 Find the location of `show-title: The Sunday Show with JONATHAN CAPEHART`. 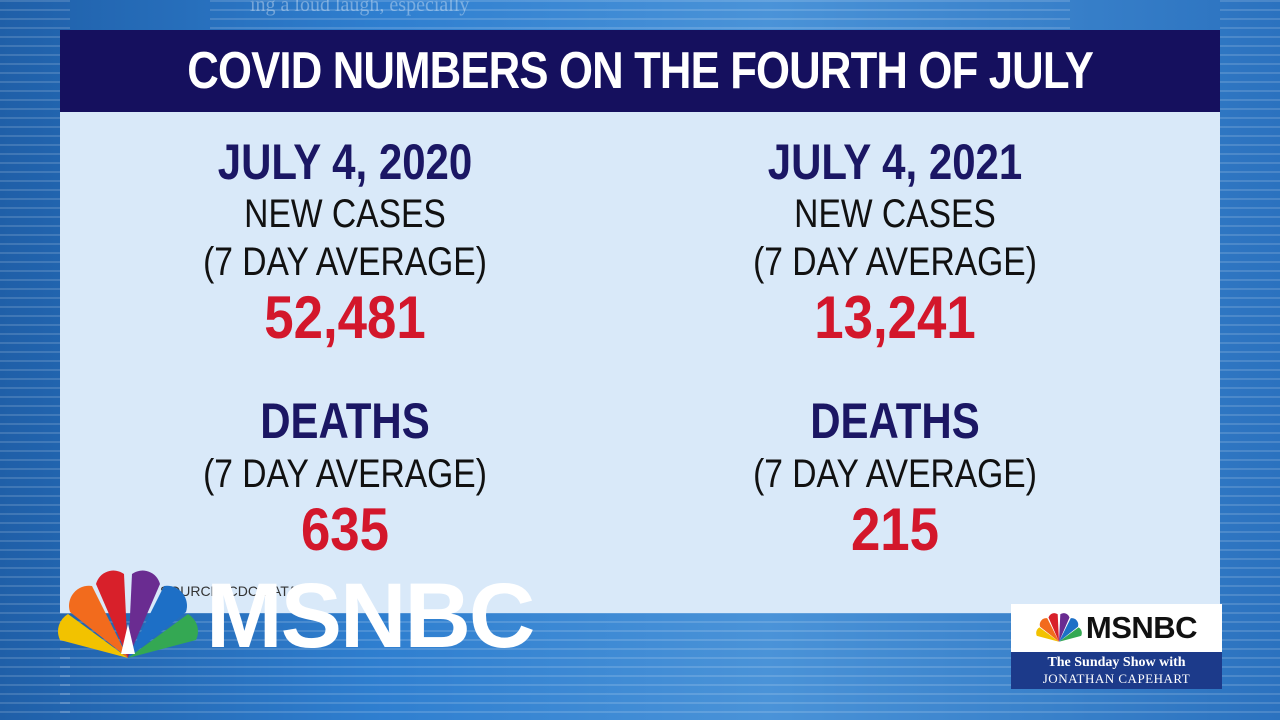

show-title: The Sunday Show with JONATHAN CAPEHART is located at coordinates (1116, 670).